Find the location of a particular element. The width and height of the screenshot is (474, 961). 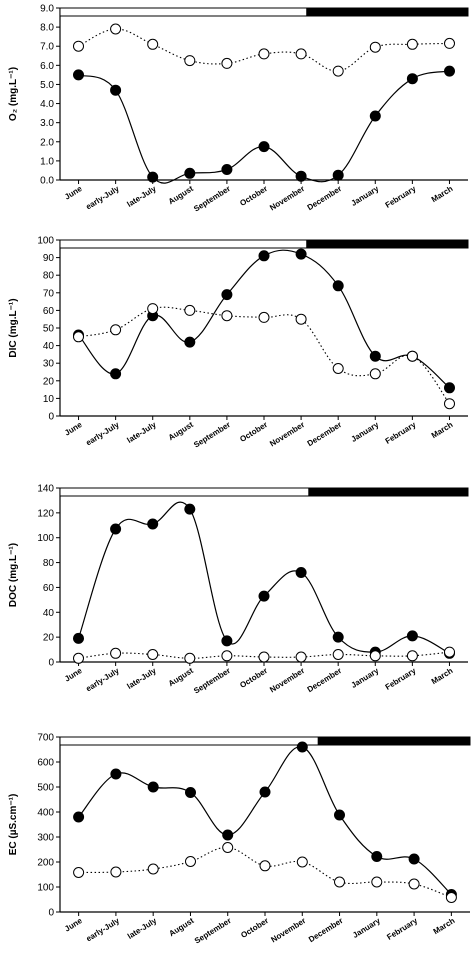

y-tick-label: 700 is located at coordinates (45, 738).